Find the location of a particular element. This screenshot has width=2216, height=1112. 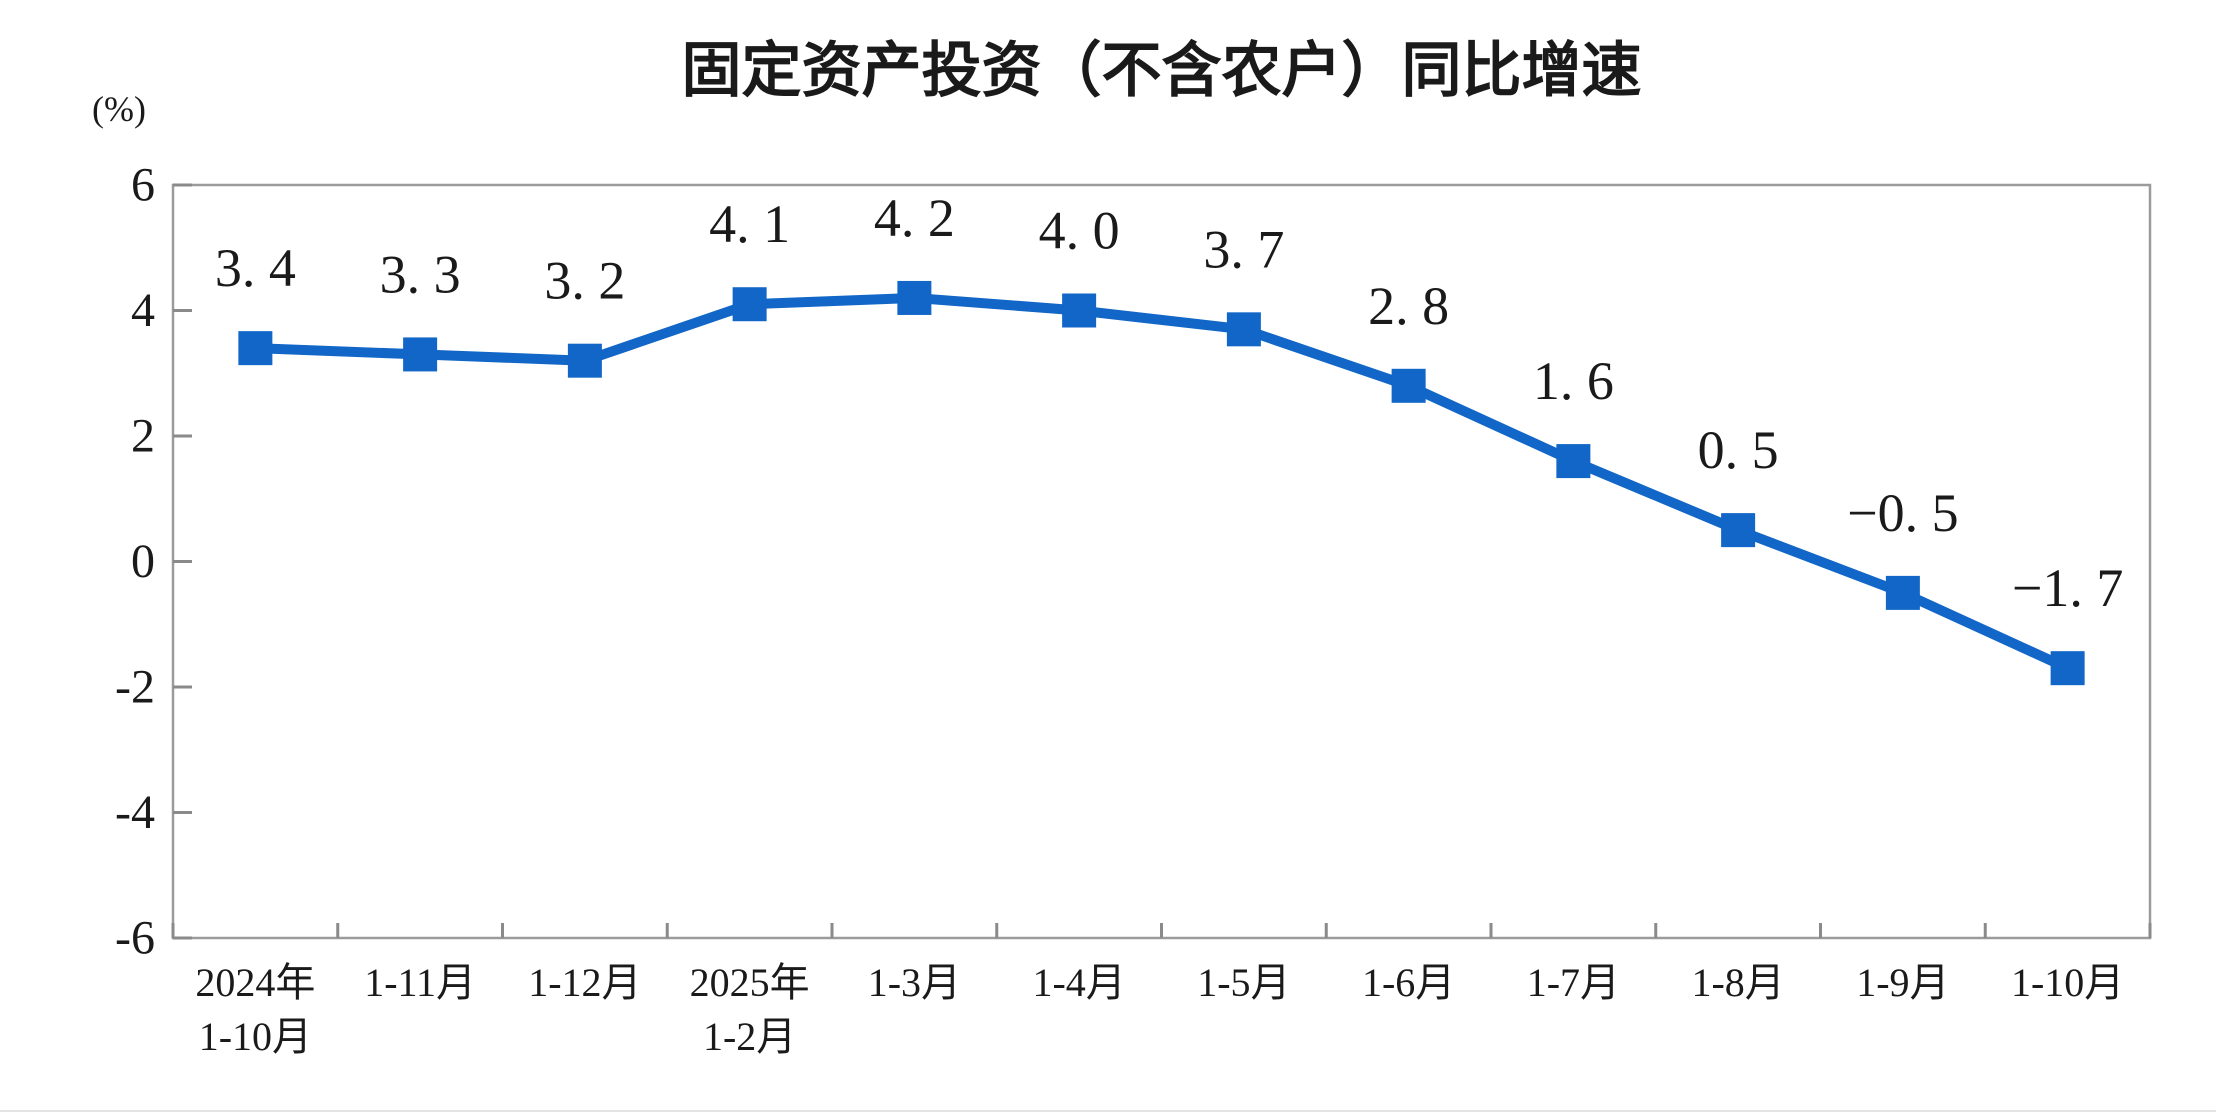

y-axis-tick-label: 2 is located at coordinates (143, 436).